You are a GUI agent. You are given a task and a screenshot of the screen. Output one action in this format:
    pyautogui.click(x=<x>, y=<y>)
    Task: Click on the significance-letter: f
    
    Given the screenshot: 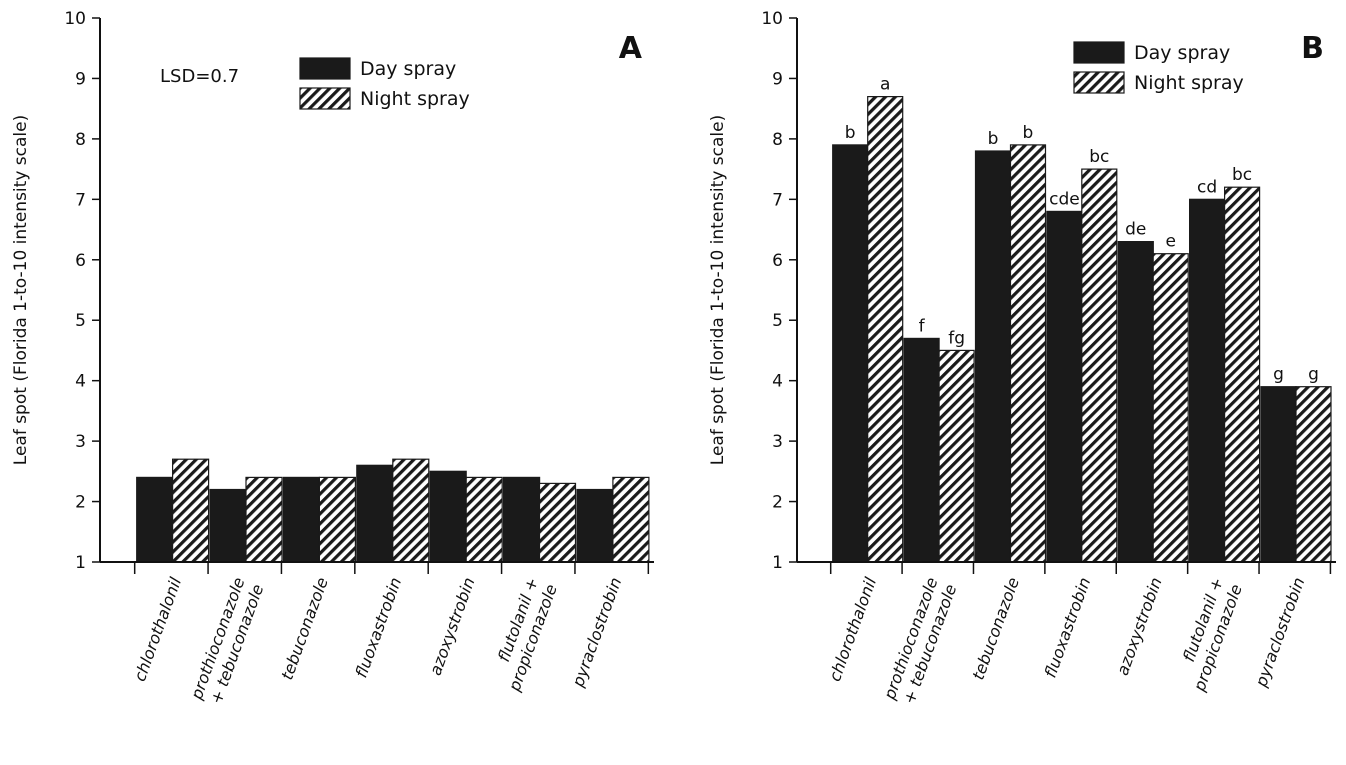 What is the action you would take?
    pyautogui.click(x=922, y=326)
    